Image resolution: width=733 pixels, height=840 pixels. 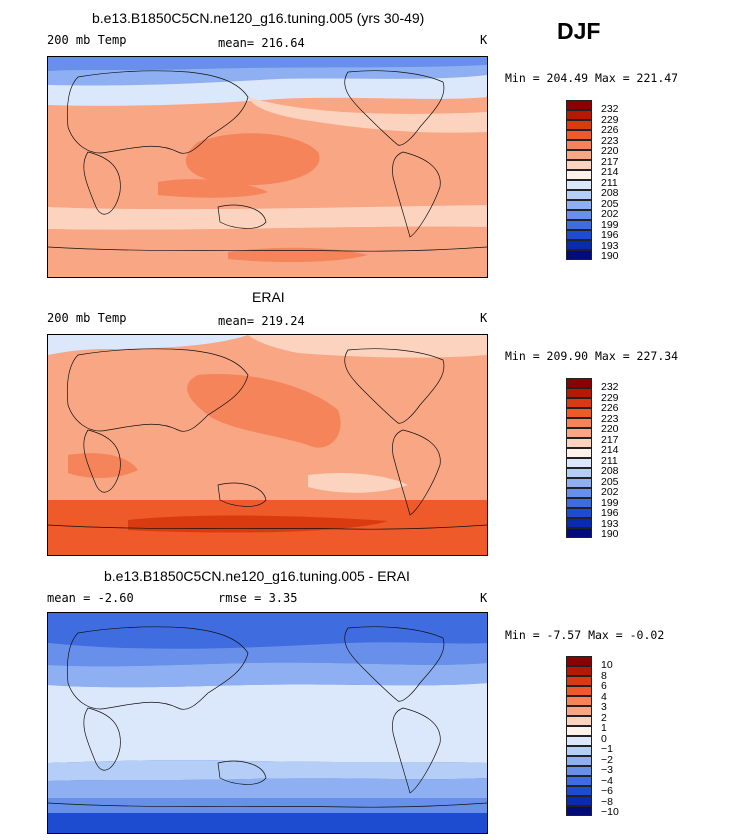 What do you see at coordinates (604, 707) in the screenshot?
I see `panel3-tick: 3` at bounding box center [604, 707].